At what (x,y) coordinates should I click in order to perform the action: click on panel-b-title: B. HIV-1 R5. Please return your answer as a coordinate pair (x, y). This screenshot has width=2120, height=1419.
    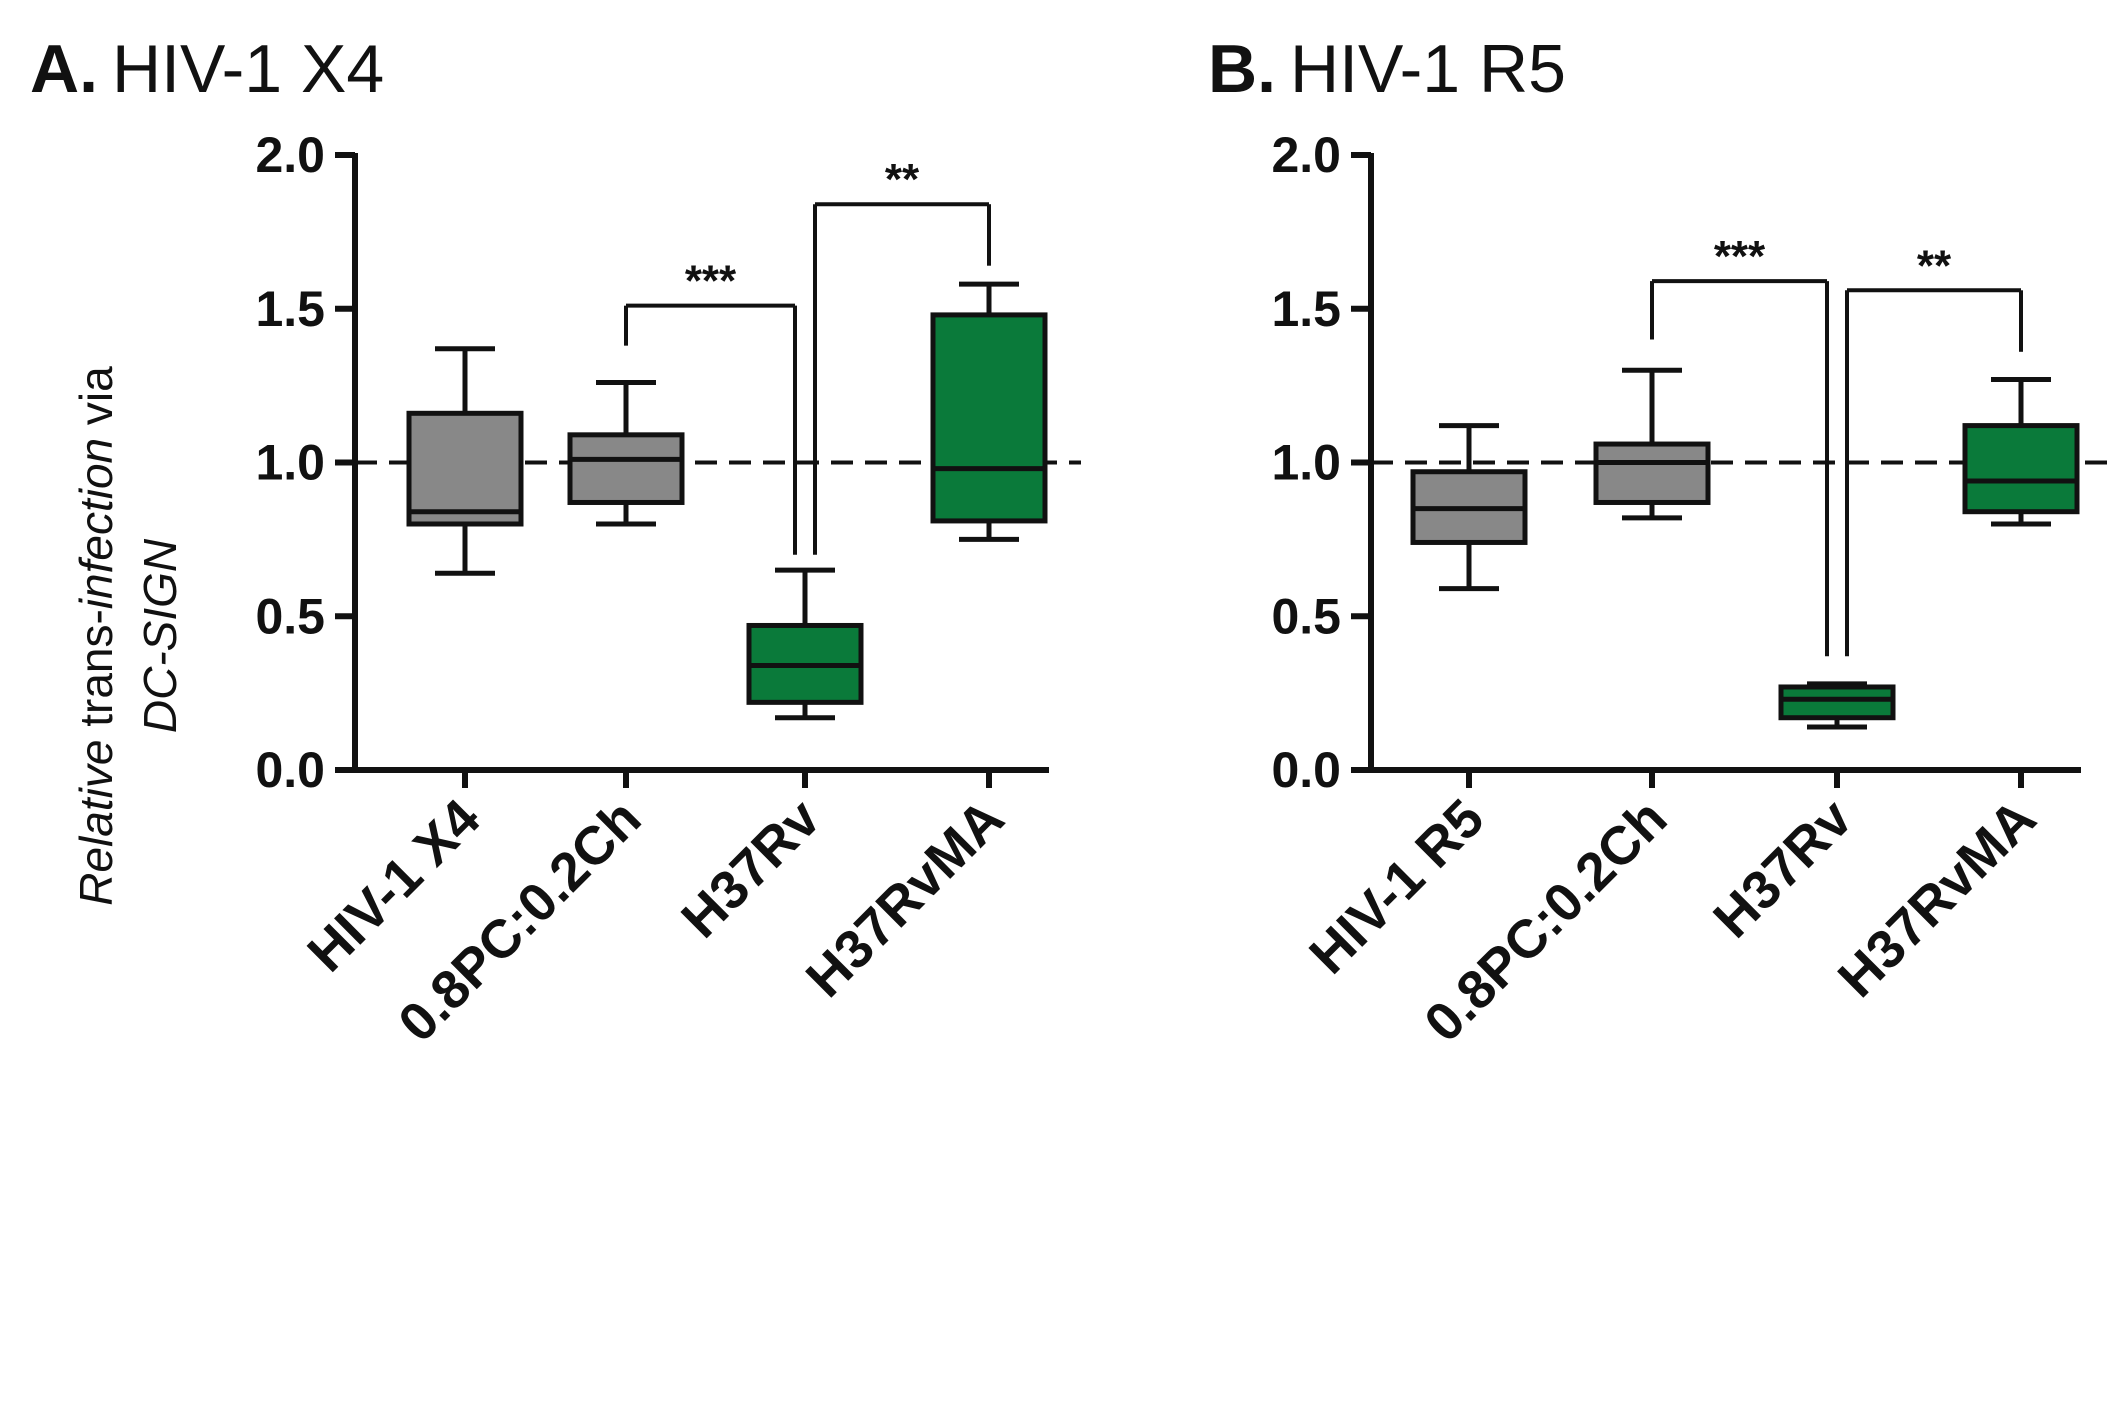
    Looking at the image, I should click on (1387, 69).